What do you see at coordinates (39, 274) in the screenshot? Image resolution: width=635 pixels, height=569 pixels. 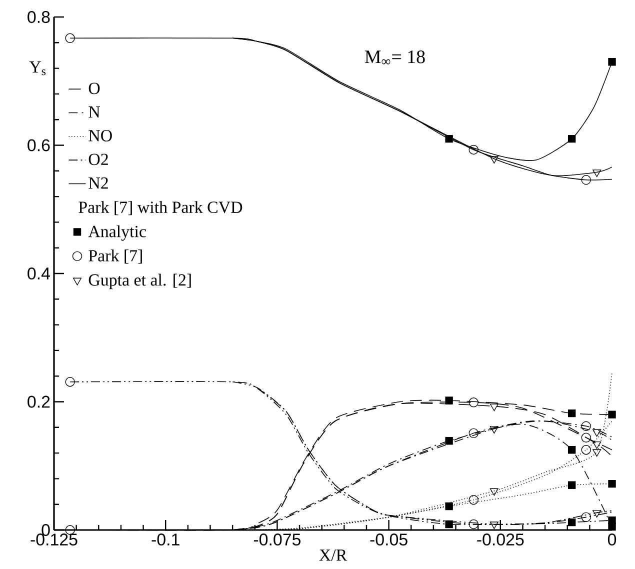 I see `y-tick-label: 0.4` at bounding box center [39, 274].